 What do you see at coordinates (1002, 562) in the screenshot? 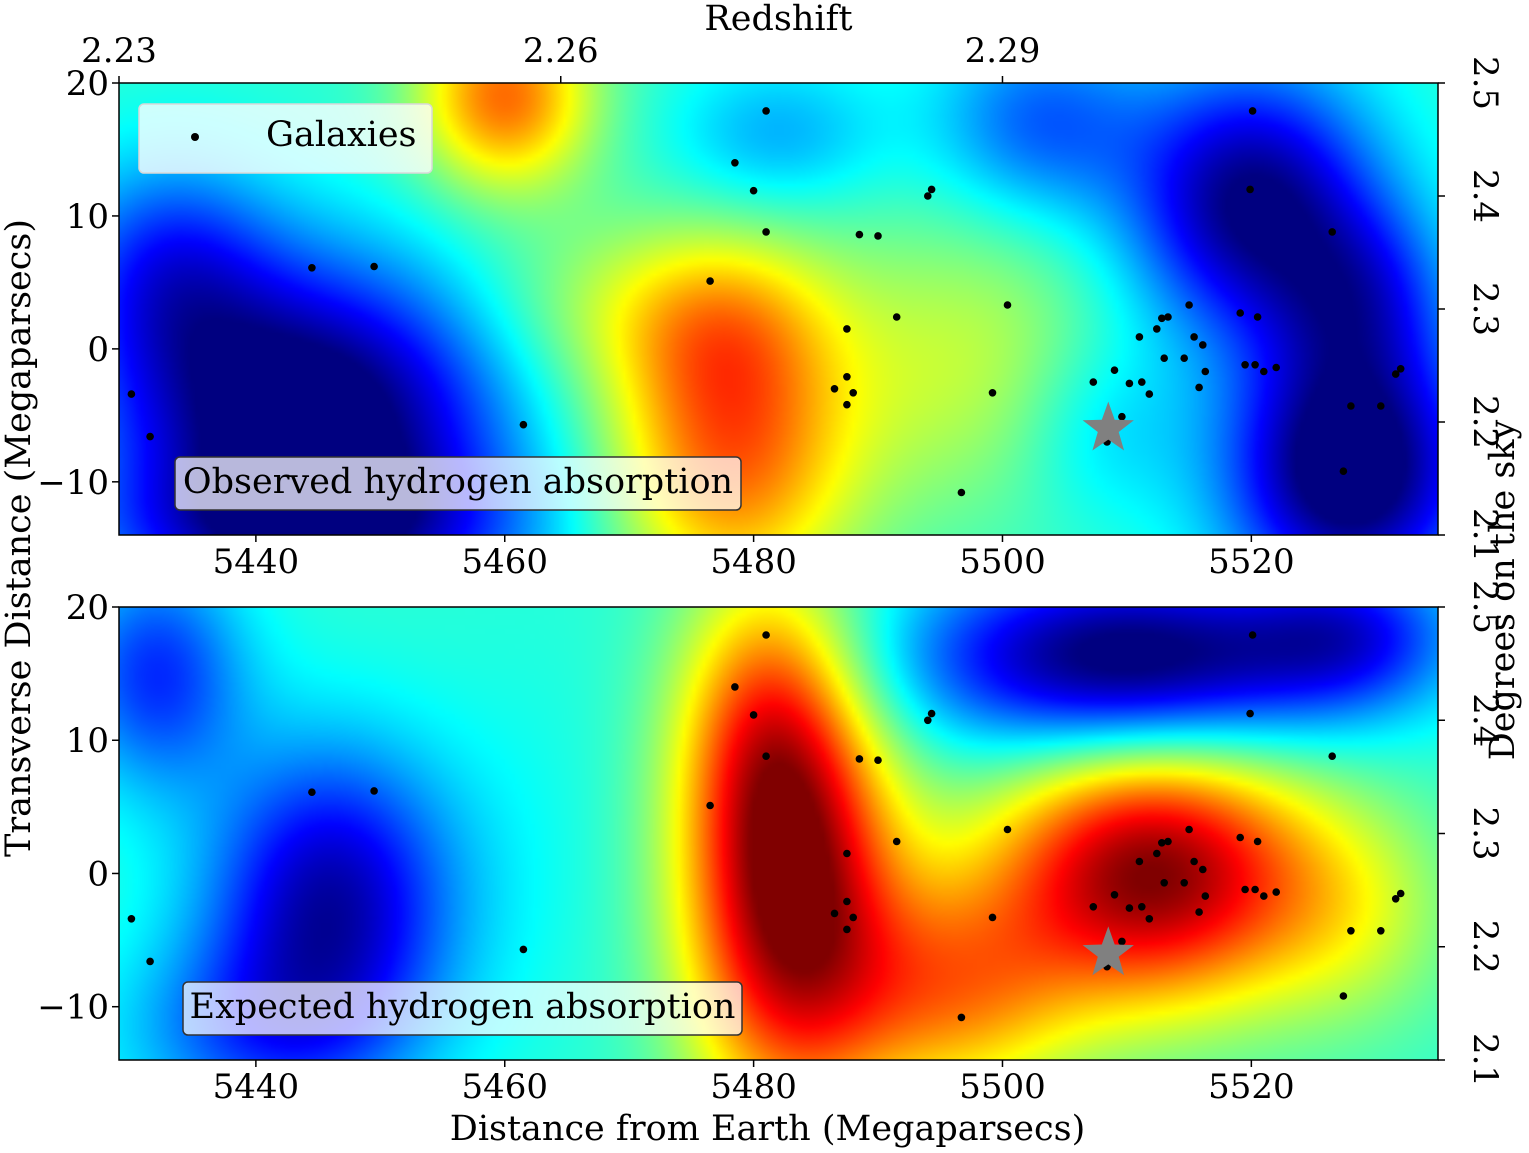
I see `x-tick-label: 5500` at bounding box center [1002, 562].